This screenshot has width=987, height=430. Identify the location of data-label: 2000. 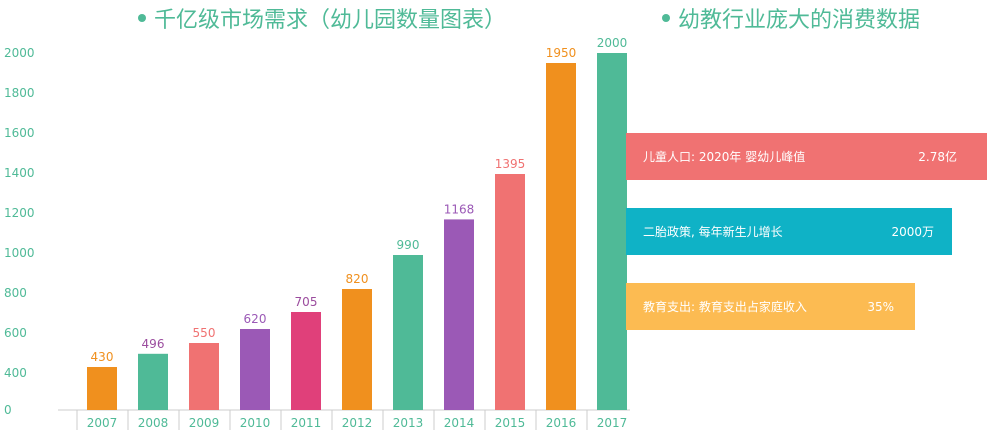
(612, 43).